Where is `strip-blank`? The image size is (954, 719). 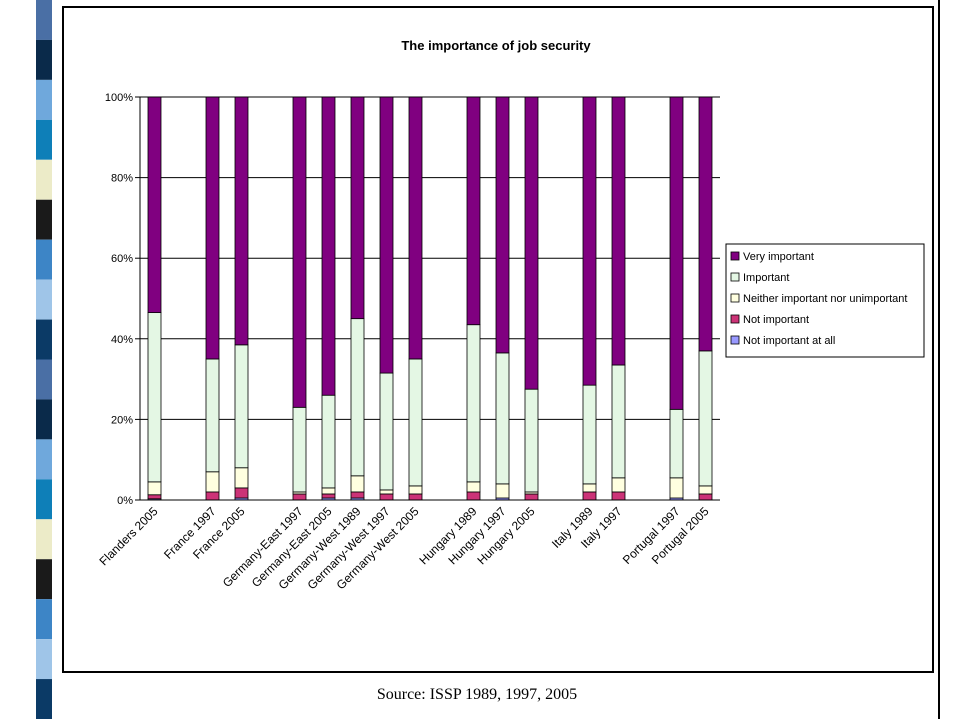 strip-blank is located at coordinates (18, 359).